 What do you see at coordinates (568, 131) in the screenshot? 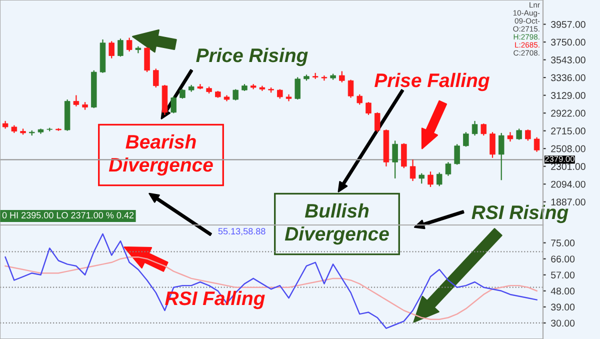
I see `y-tick-label: 2715.00` at bounding box center [568, 131].